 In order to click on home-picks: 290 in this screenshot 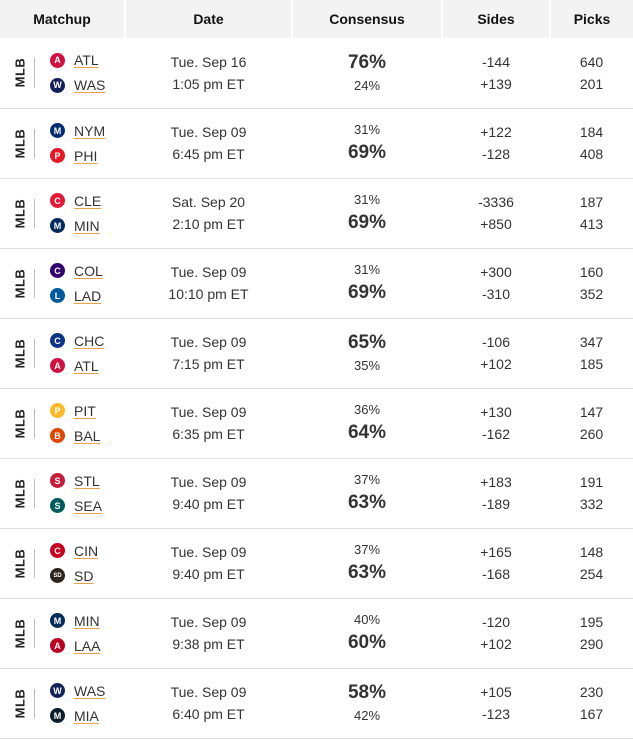, I will do `click(591, 644)`.